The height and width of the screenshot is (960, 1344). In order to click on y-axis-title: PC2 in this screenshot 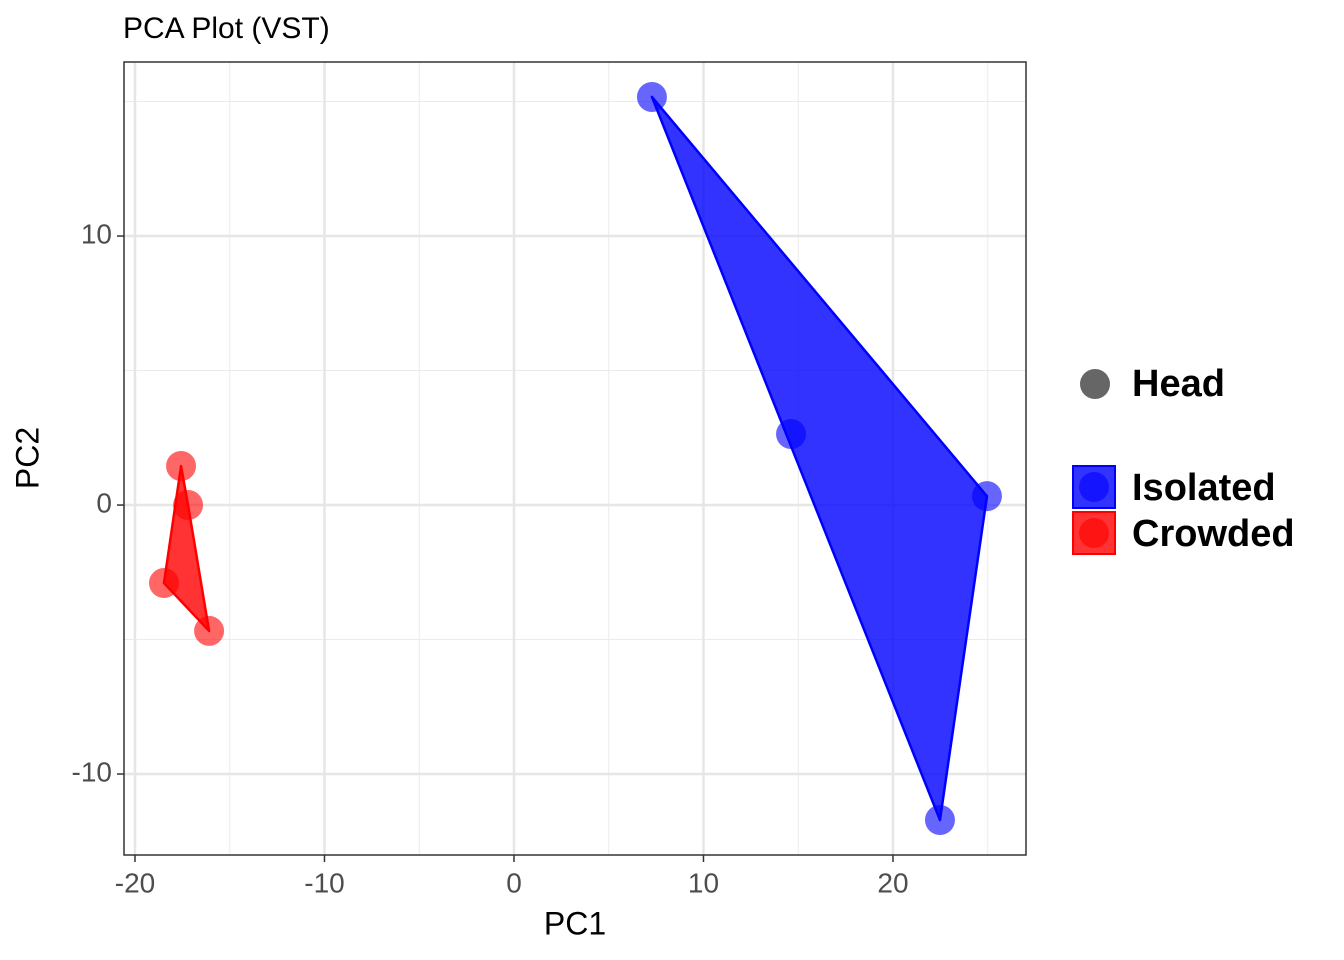, I will do `click(27, 458)`.